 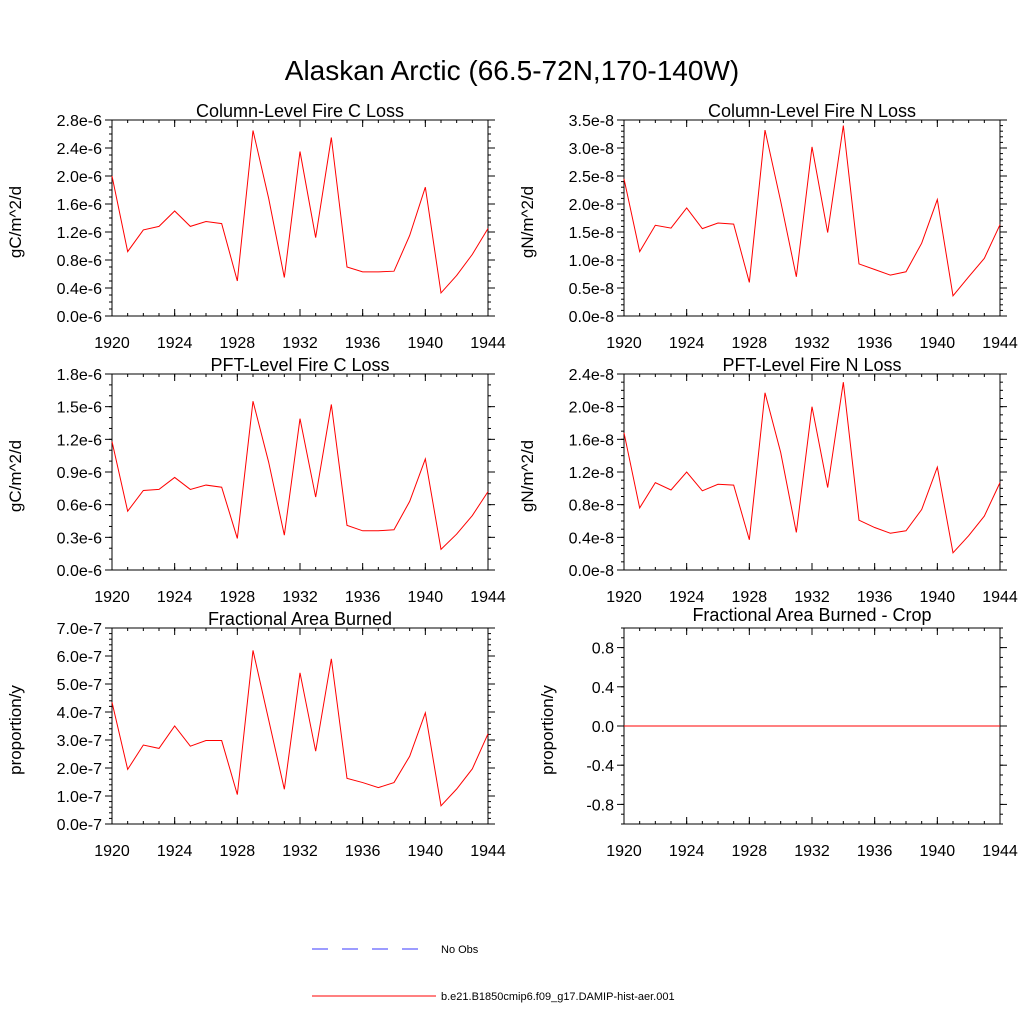 What do you see at coordinates (79, 261) in the screenshot?
I see `y-tick-label: 0.8e-6` at bounding box center [79, 261].